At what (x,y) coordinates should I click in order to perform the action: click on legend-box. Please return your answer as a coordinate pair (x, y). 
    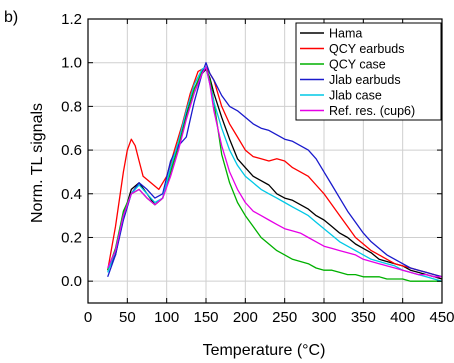
    Looking at the image, I should click on (368, 71).